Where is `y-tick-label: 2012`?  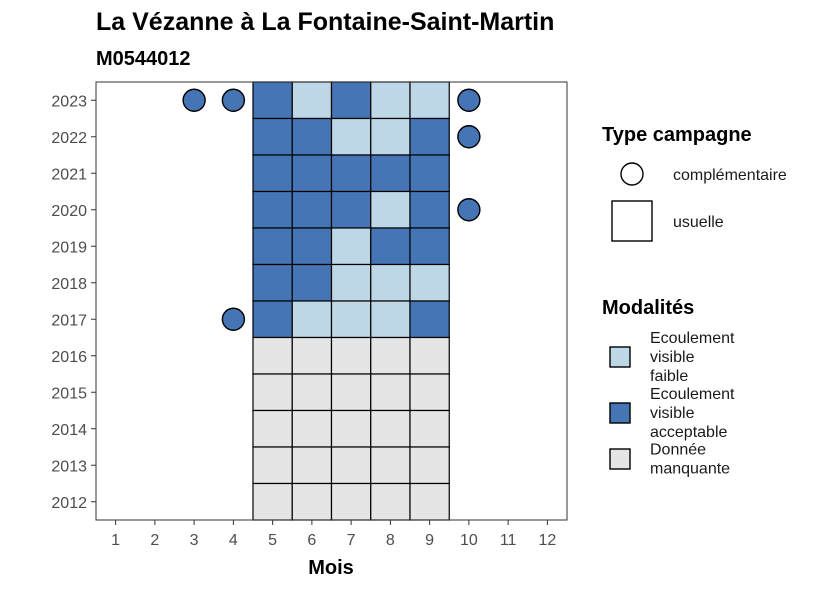
y-tick-label: 2012 is located at coordinates (69, 503).